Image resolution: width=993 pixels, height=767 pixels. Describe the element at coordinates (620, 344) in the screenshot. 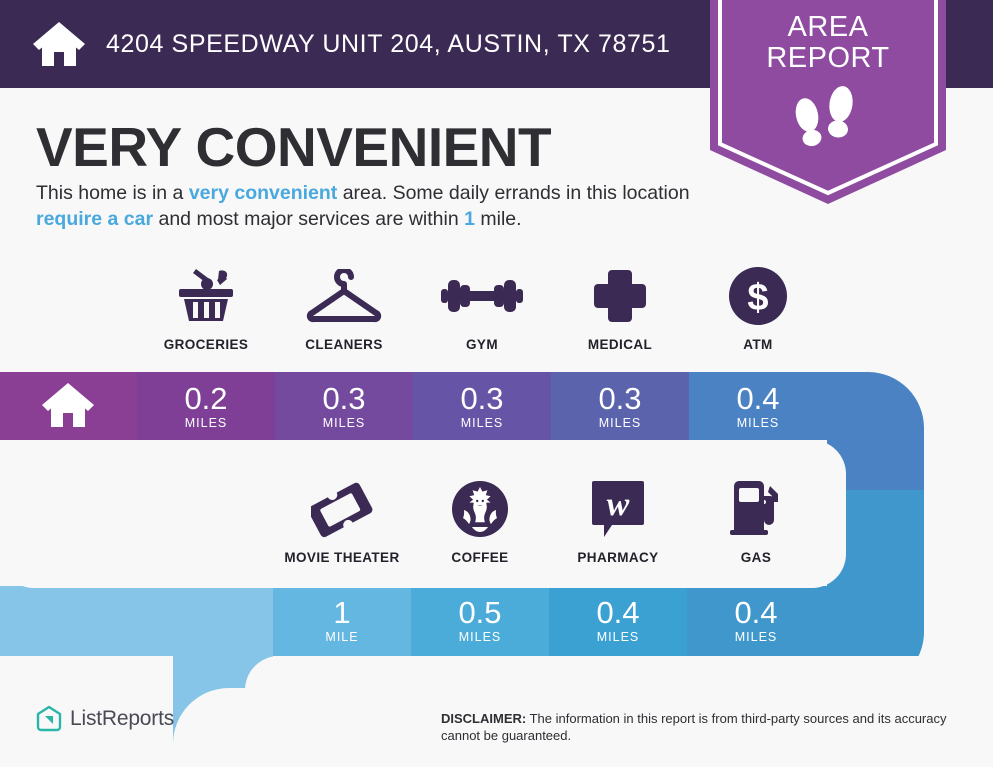

I see `amenity-label: MEDICAL` at that location.